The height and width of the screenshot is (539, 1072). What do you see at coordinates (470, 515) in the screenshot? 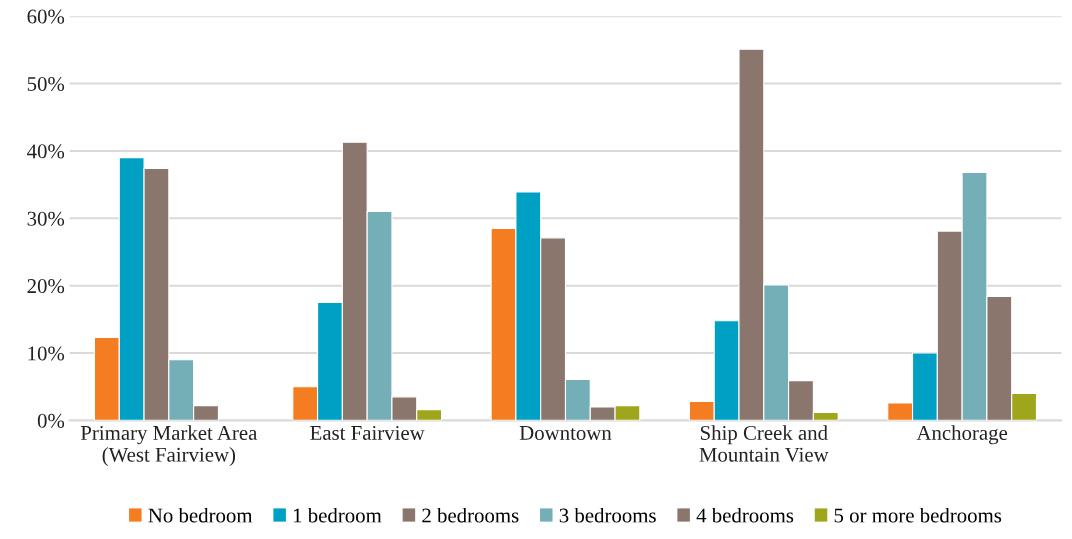
I see `legend-label: 2 bedrooms` at bounding box center [470, 515].